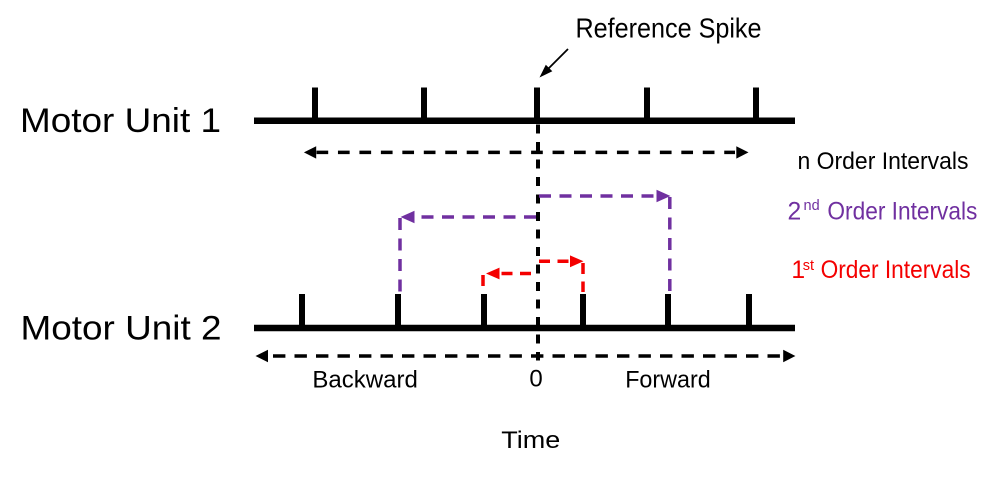 This screenshot has width=998, height=480. Describe the element at coordinates (365, 379) in the screenshot. I see `svg-text: Backward` at that location.